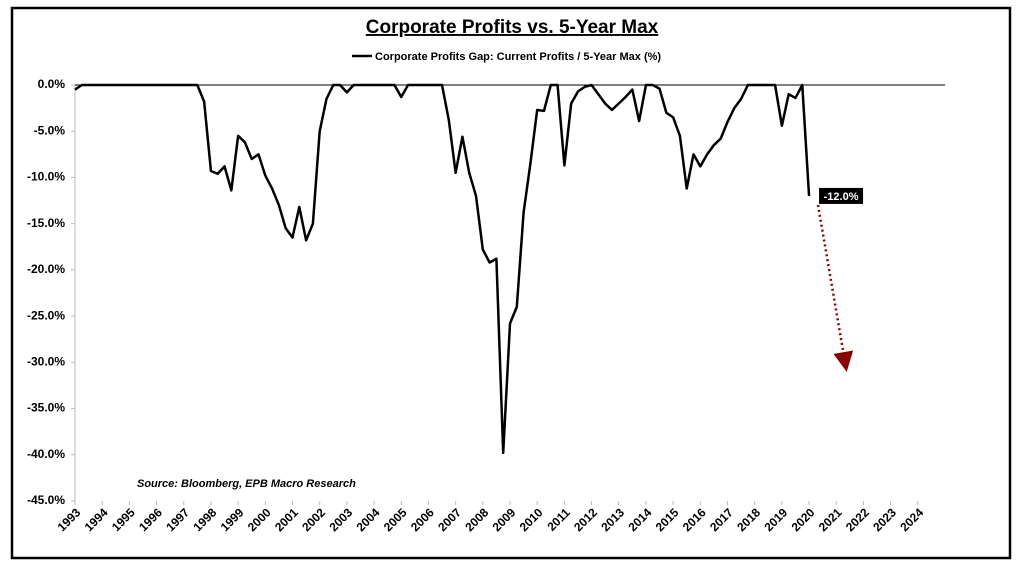 This screenshot has height=569, width=1024. Describe the element at coordinates (52, 84) in the screenshot. I see `y-tick-label: 0.0%` at that location.